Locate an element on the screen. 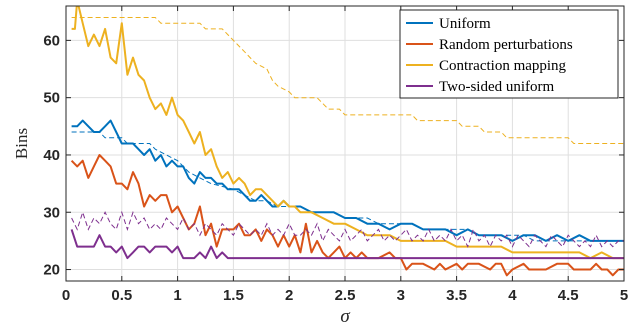  legend-label: Random perturbations is located at coordinates (506, 45).